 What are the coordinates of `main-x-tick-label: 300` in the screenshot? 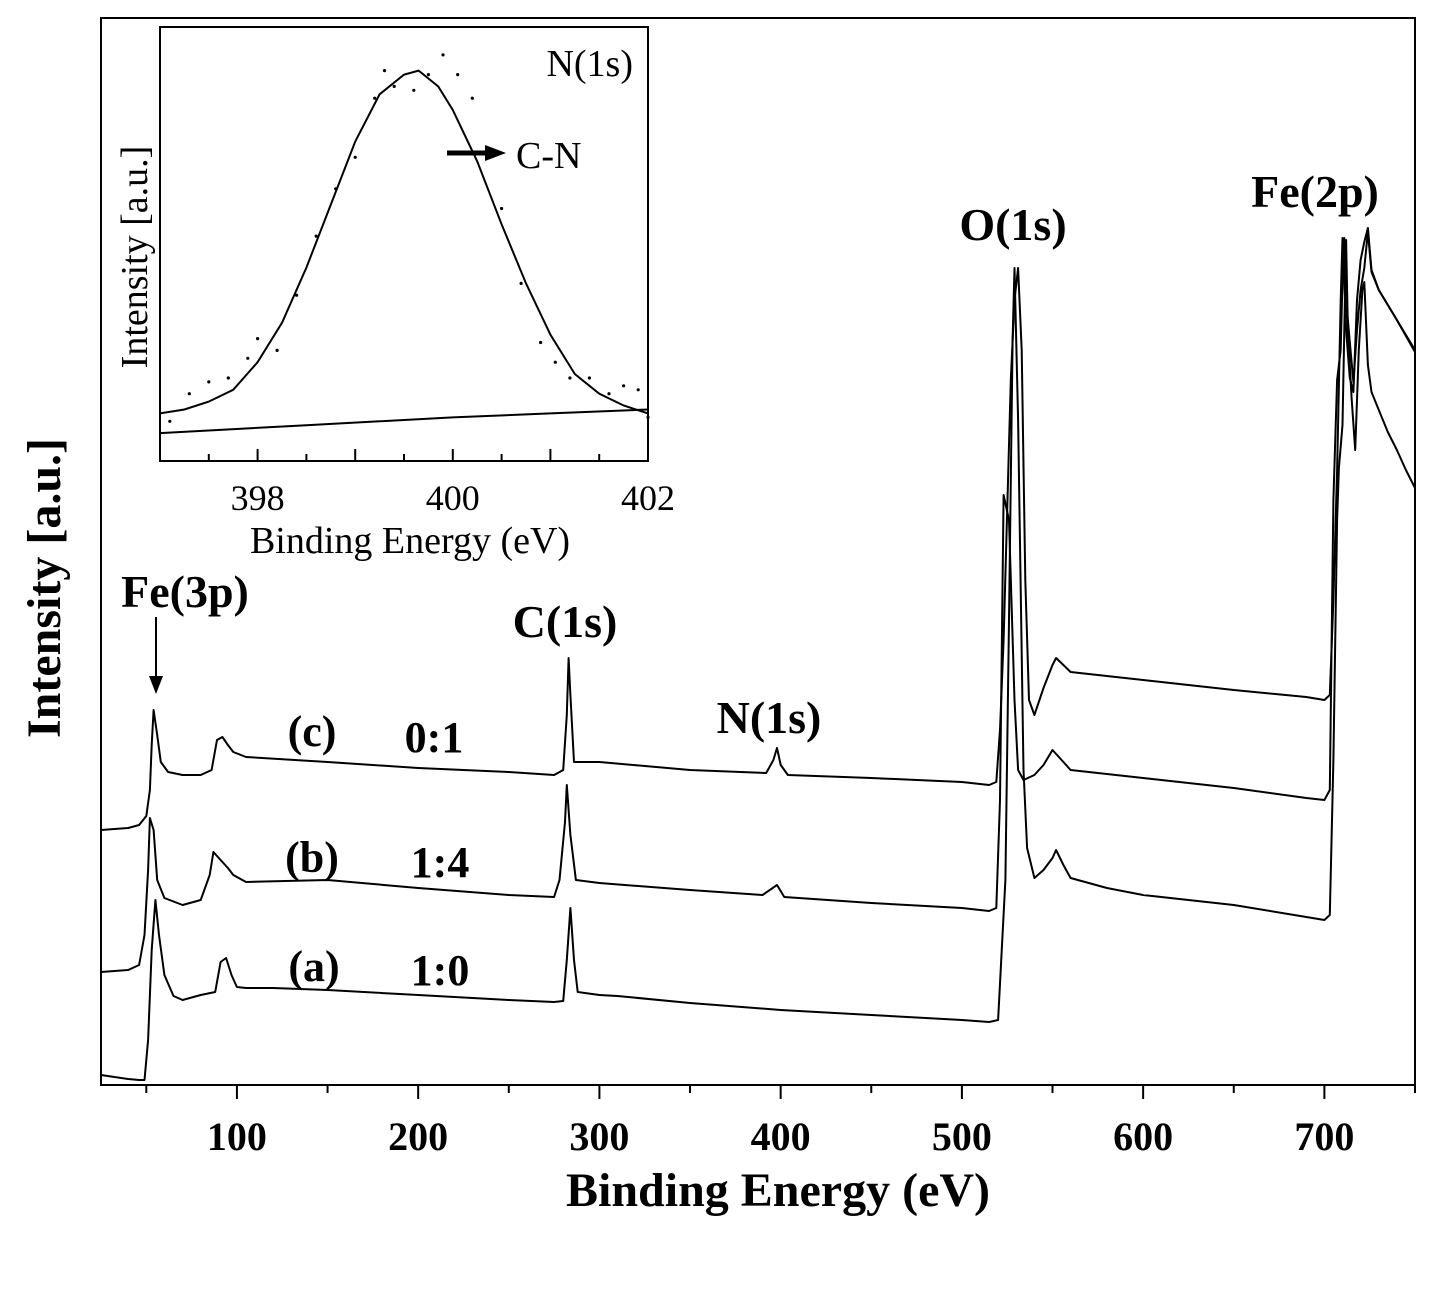 It's located at (599, 1136).